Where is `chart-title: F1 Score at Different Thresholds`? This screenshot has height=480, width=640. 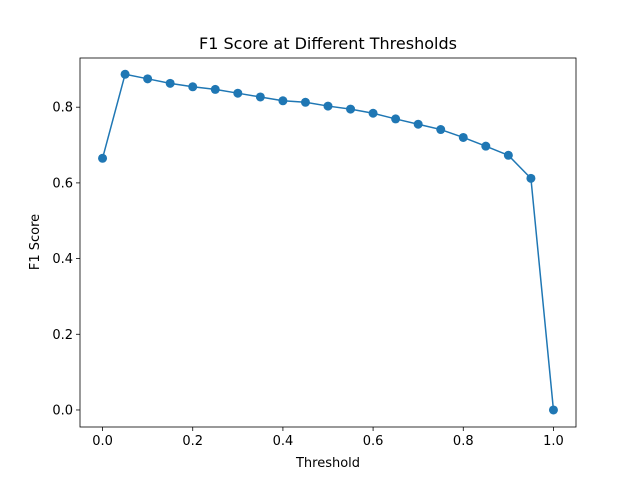
chart-title: F1 Score at Different Thresholds is located at coordinates (328, 43).